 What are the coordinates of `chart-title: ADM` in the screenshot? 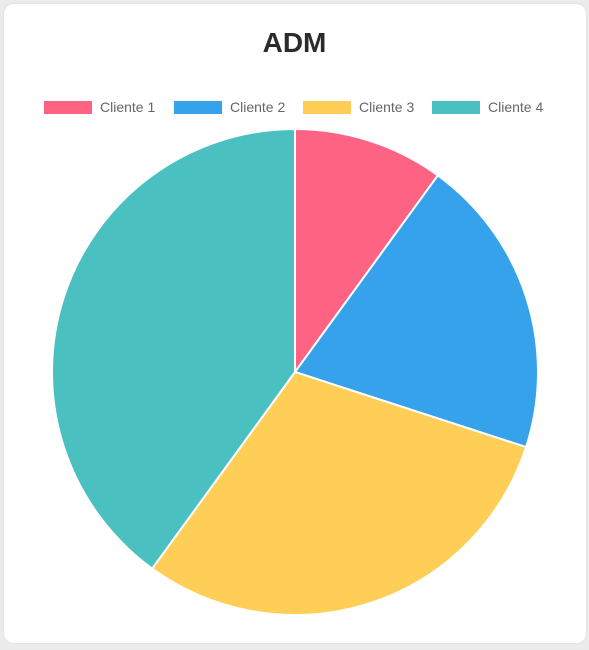 It's located at (294, 42).